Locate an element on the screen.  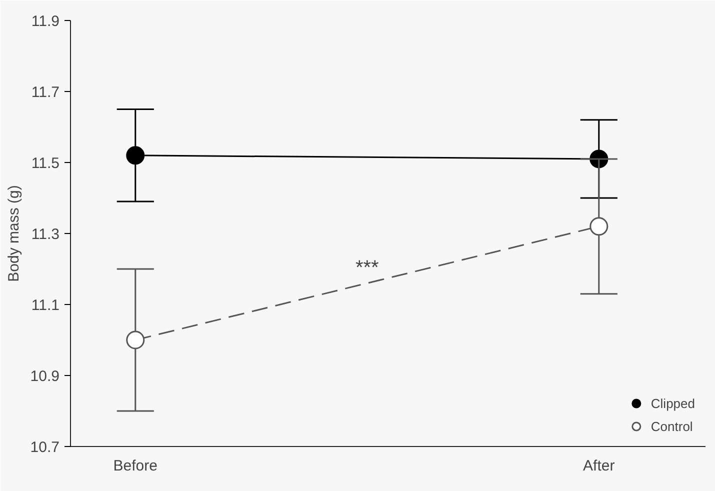
y-tick-label: 11.5 is located at coordinates (45, 163).